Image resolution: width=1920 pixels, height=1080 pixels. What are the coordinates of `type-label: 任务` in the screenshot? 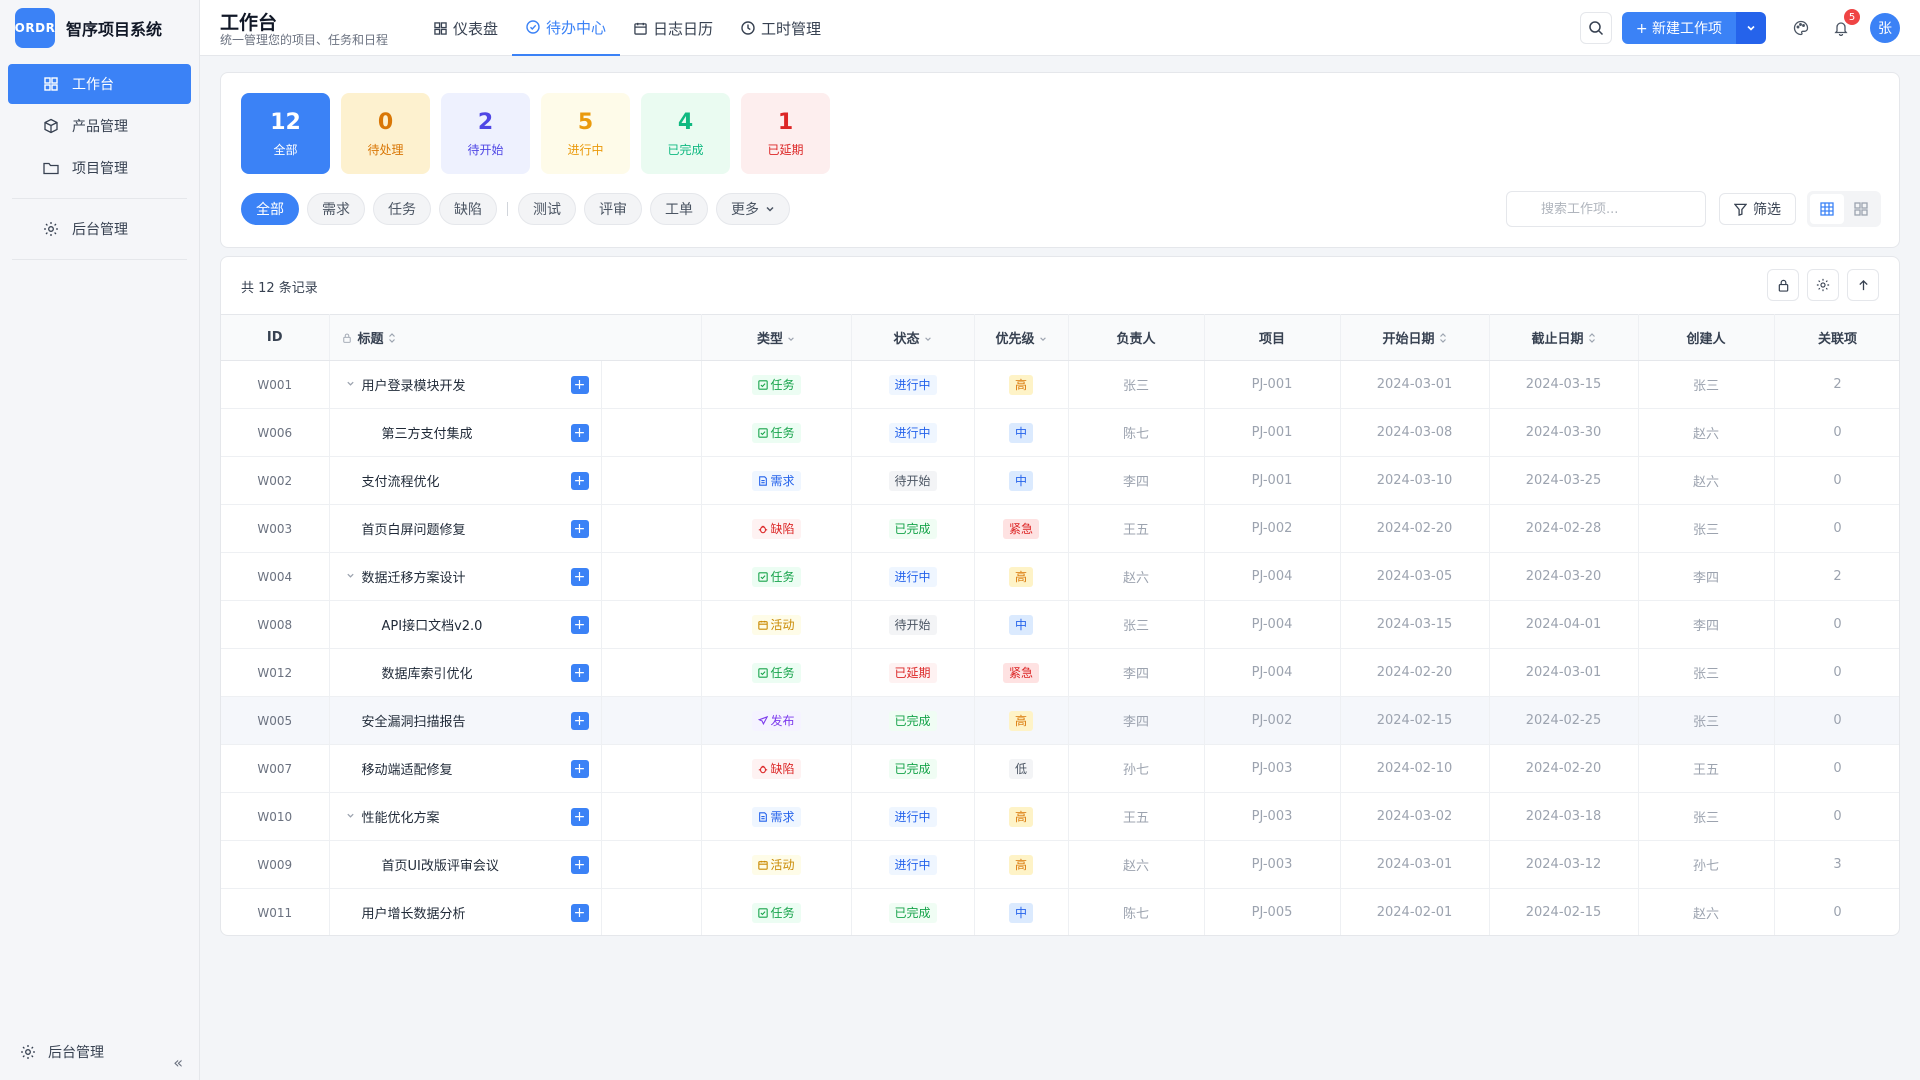 It's located at (782, 433).